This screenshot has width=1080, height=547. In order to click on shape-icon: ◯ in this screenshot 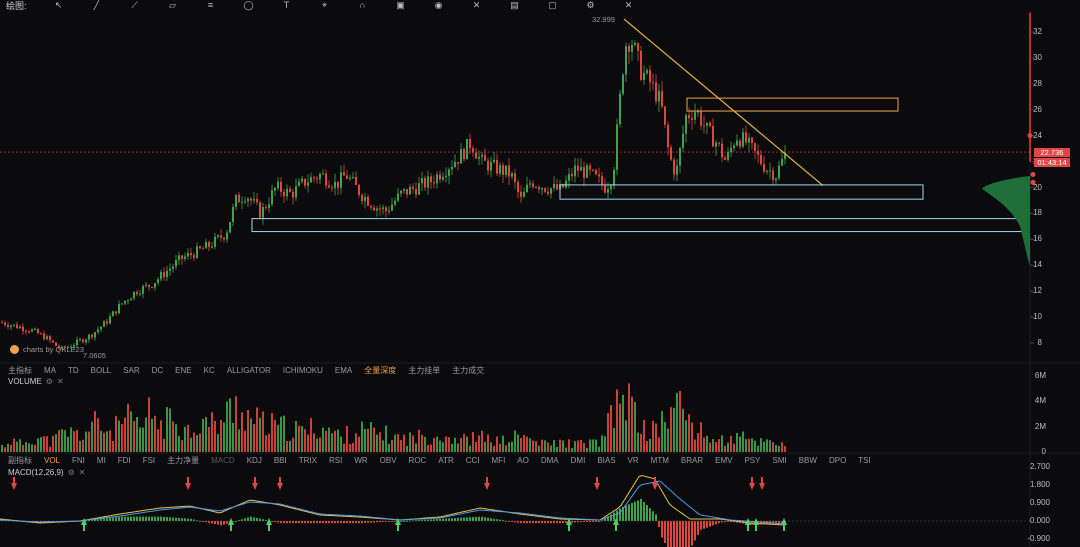, I will do `click(248, 5)`.